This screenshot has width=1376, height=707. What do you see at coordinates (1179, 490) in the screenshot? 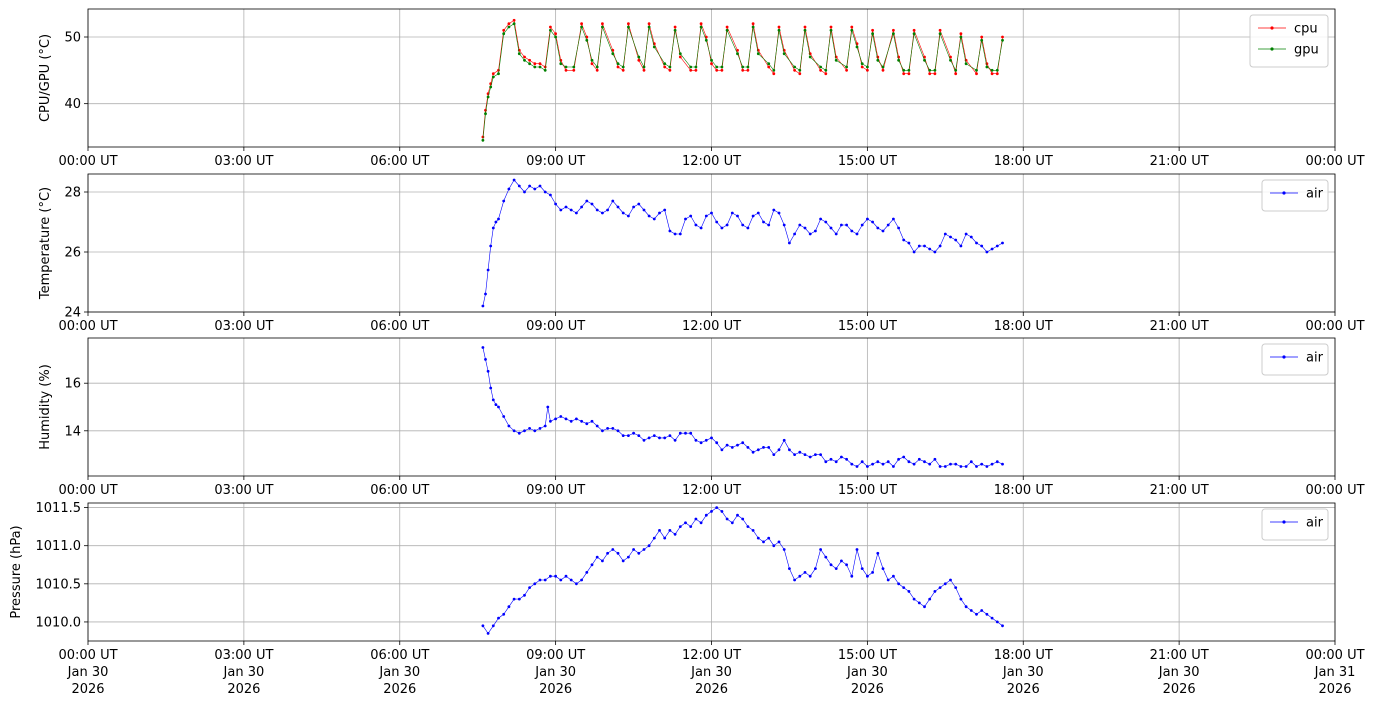
I see `x-tick-label: 21:00 UT` at bounding box center [1179, 490].